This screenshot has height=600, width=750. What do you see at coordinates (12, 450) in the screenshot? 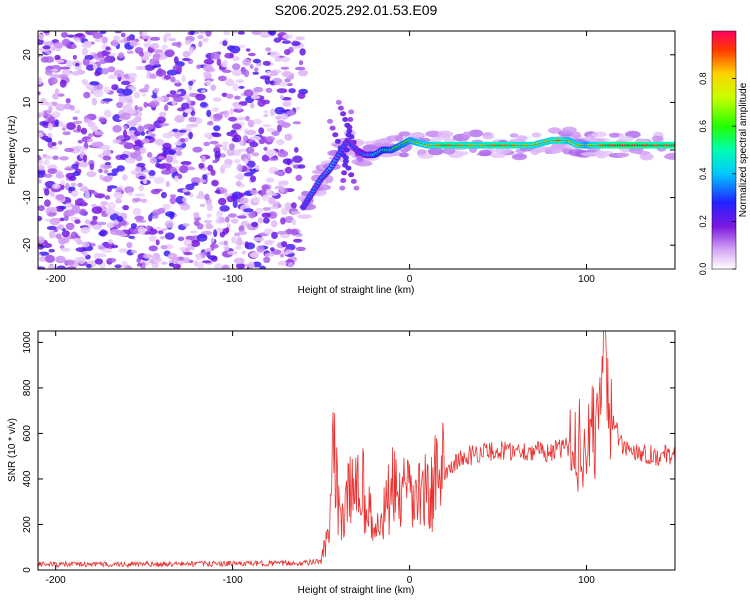
I see `snr-y-label: SNR (10 * v/v)` at bounding box center [12, 450].